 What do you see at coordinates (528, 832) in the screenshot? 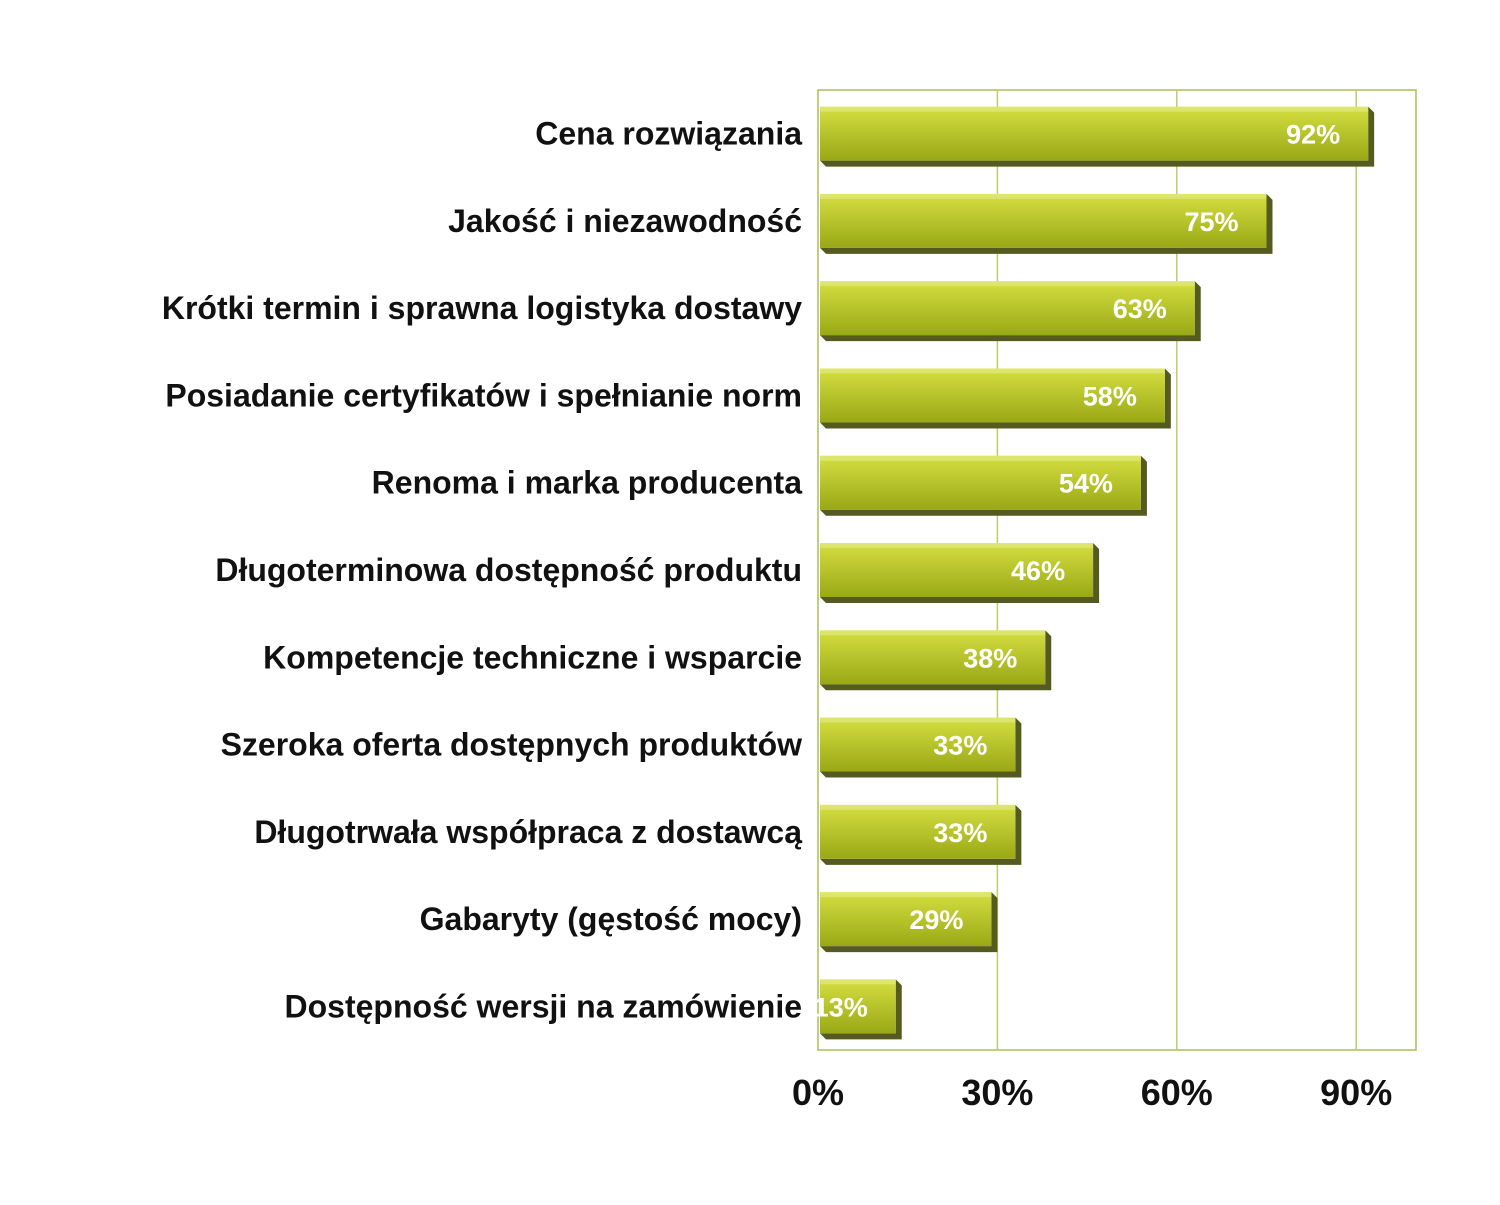
I see `category-label: Długotrwała współpraca z dostawcą` at bounding box center [528, 832].